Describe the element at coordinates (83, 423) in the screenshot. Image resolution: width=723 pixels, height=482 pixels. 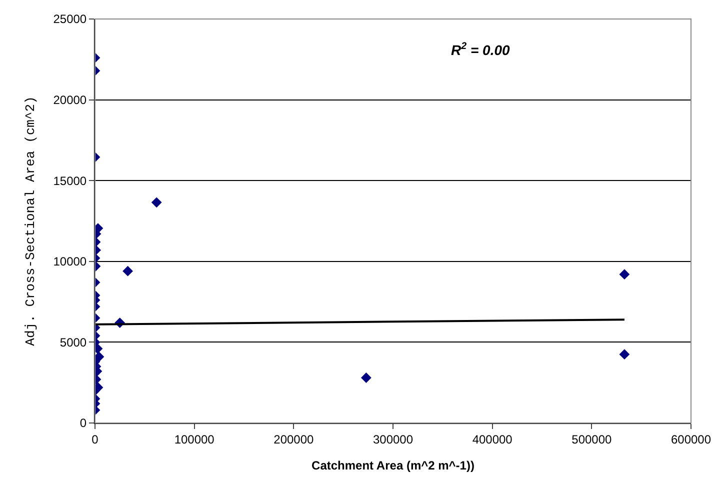
I see `y-tick-label: 0` at that location.